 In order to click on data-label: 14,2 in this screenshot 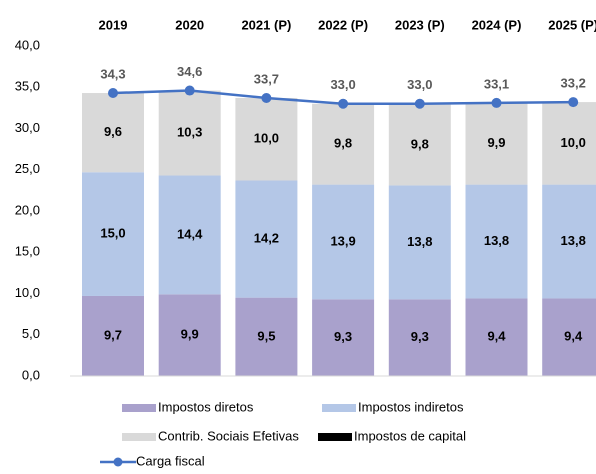, I will do `click(266, 237)`.